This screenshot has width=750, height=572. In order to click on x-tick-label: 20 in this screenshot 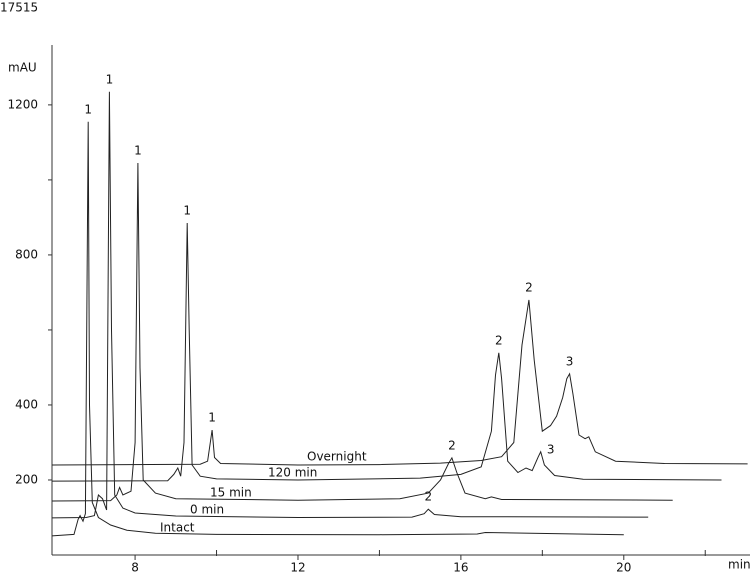, I will do `click(623, 566)`.